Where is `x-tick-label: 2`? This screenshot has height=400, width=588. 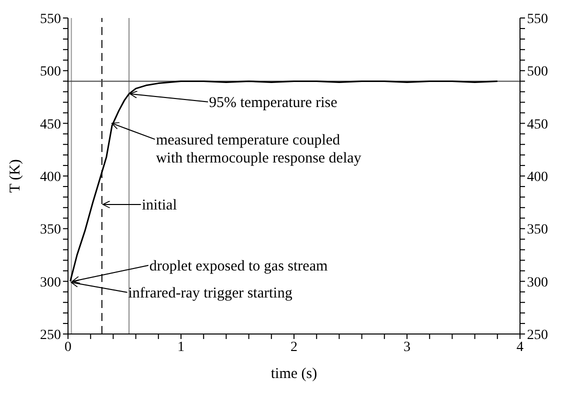 x-tick-label: 2 is located at coordinates (294, 347).